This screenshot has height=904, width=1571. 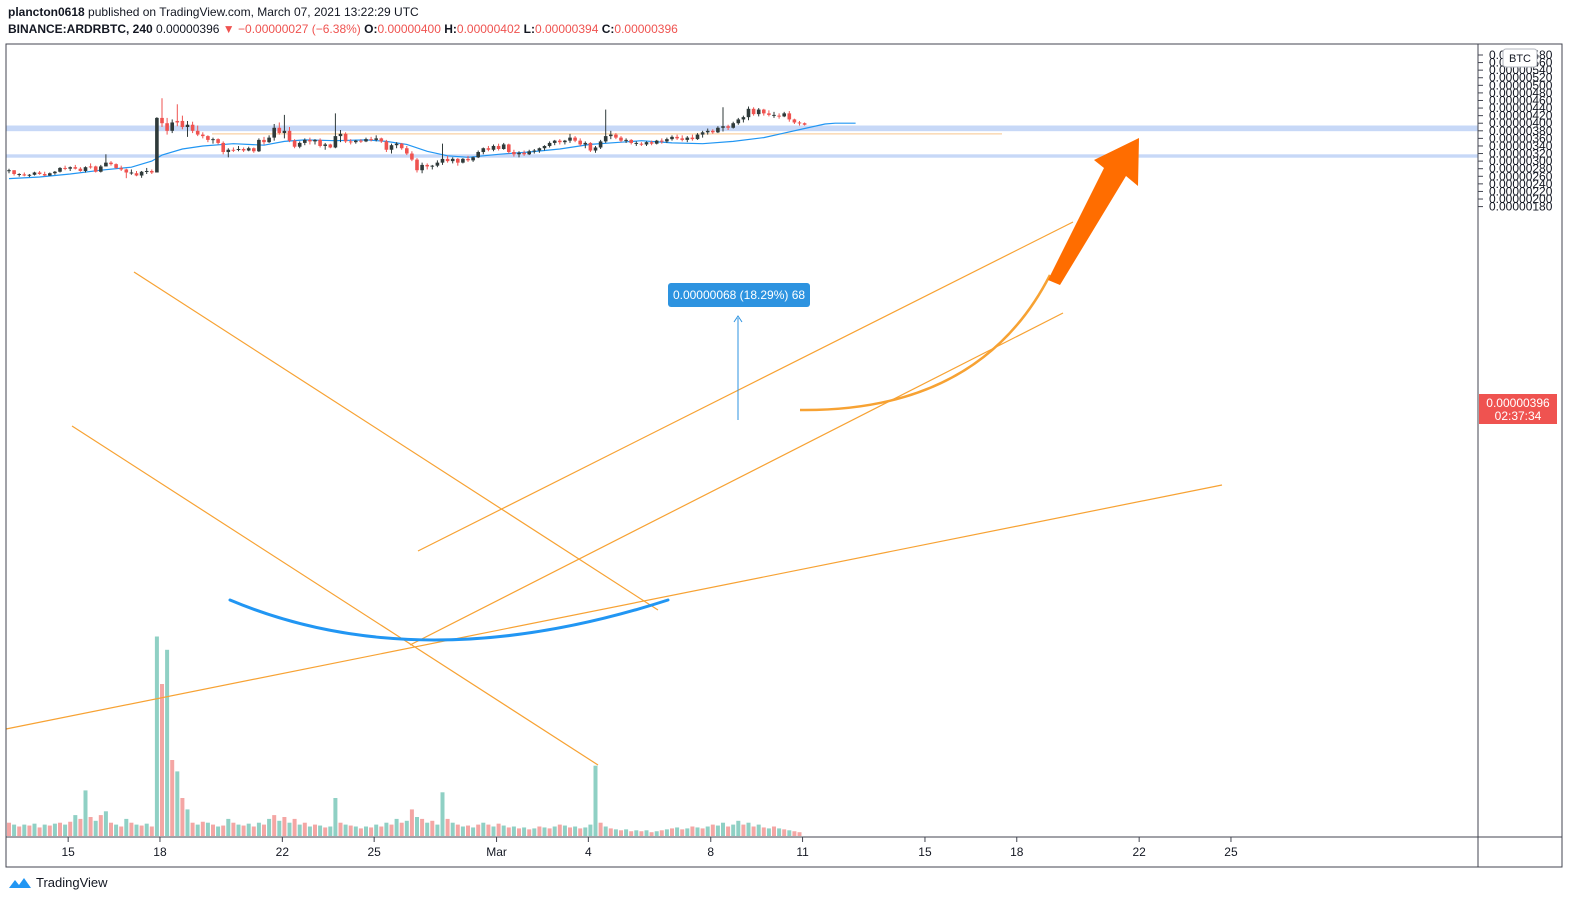 I want to click on currency-badge: BTC, so click(x=1520, y=58).